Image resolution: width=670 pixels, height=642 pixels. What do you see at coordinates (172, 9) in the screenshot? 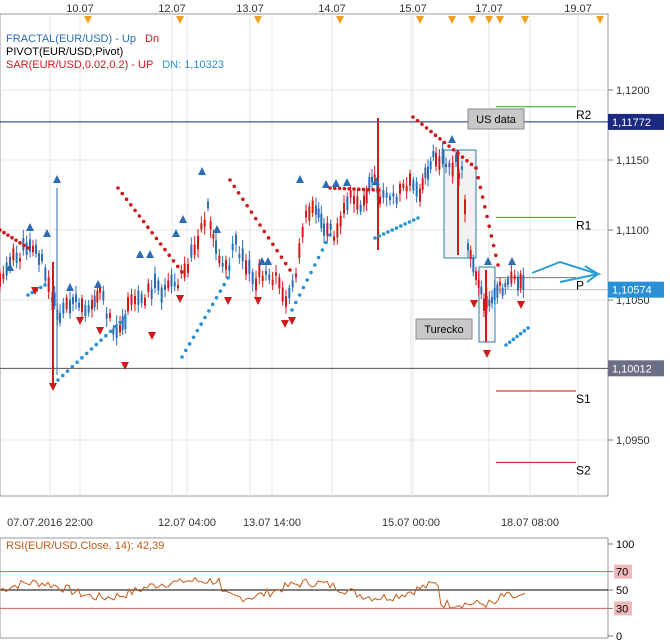
I see `top-date-label: 12.07` at bounding box center [172, 9].